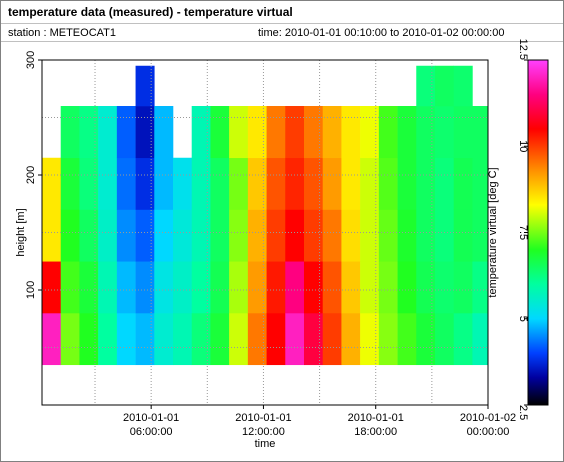 The width and height of the screenshot is (564, 462). I want to click on y-tick-label: 200, so click(31, 175).